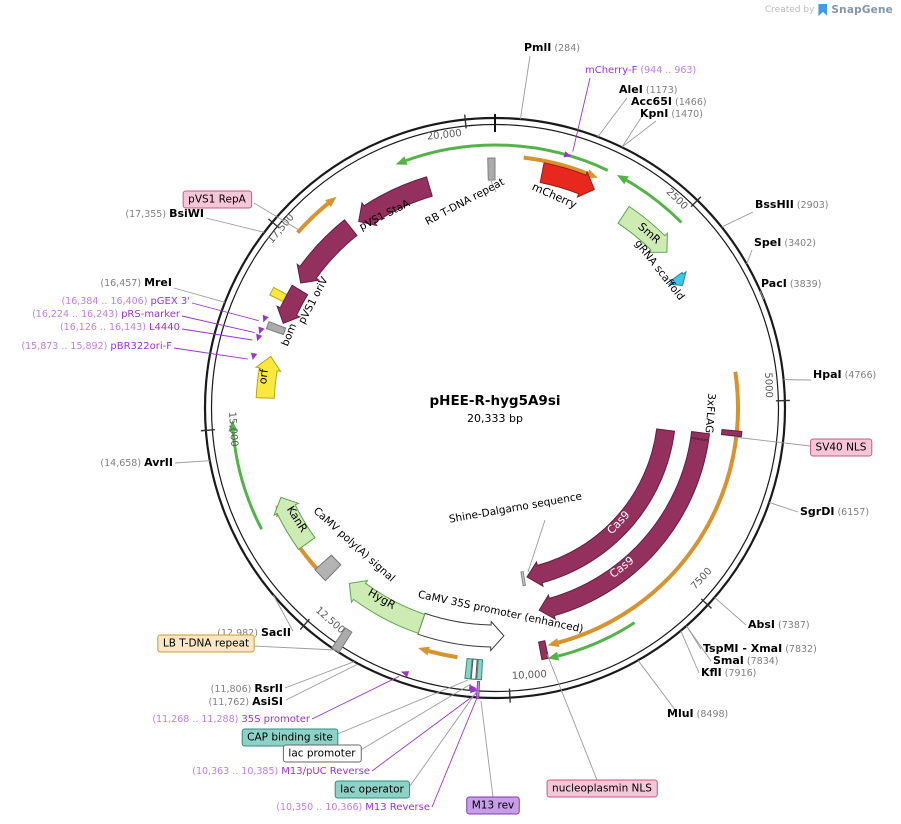 The width and height of the screenshot is (901, 824). I want to click on pvs1-repa-feature, so click(327, 251).